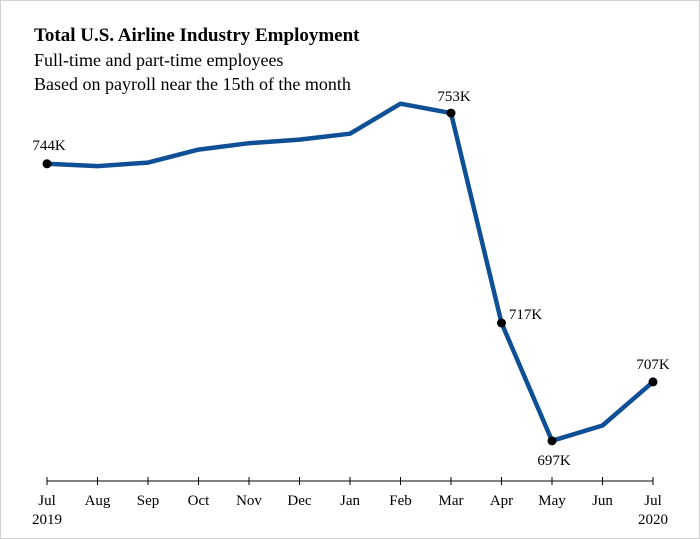  What do you see at coordinates (49, 146) in the screenshot?
I see `data-label: 744K` at bounding box center [49, 146].